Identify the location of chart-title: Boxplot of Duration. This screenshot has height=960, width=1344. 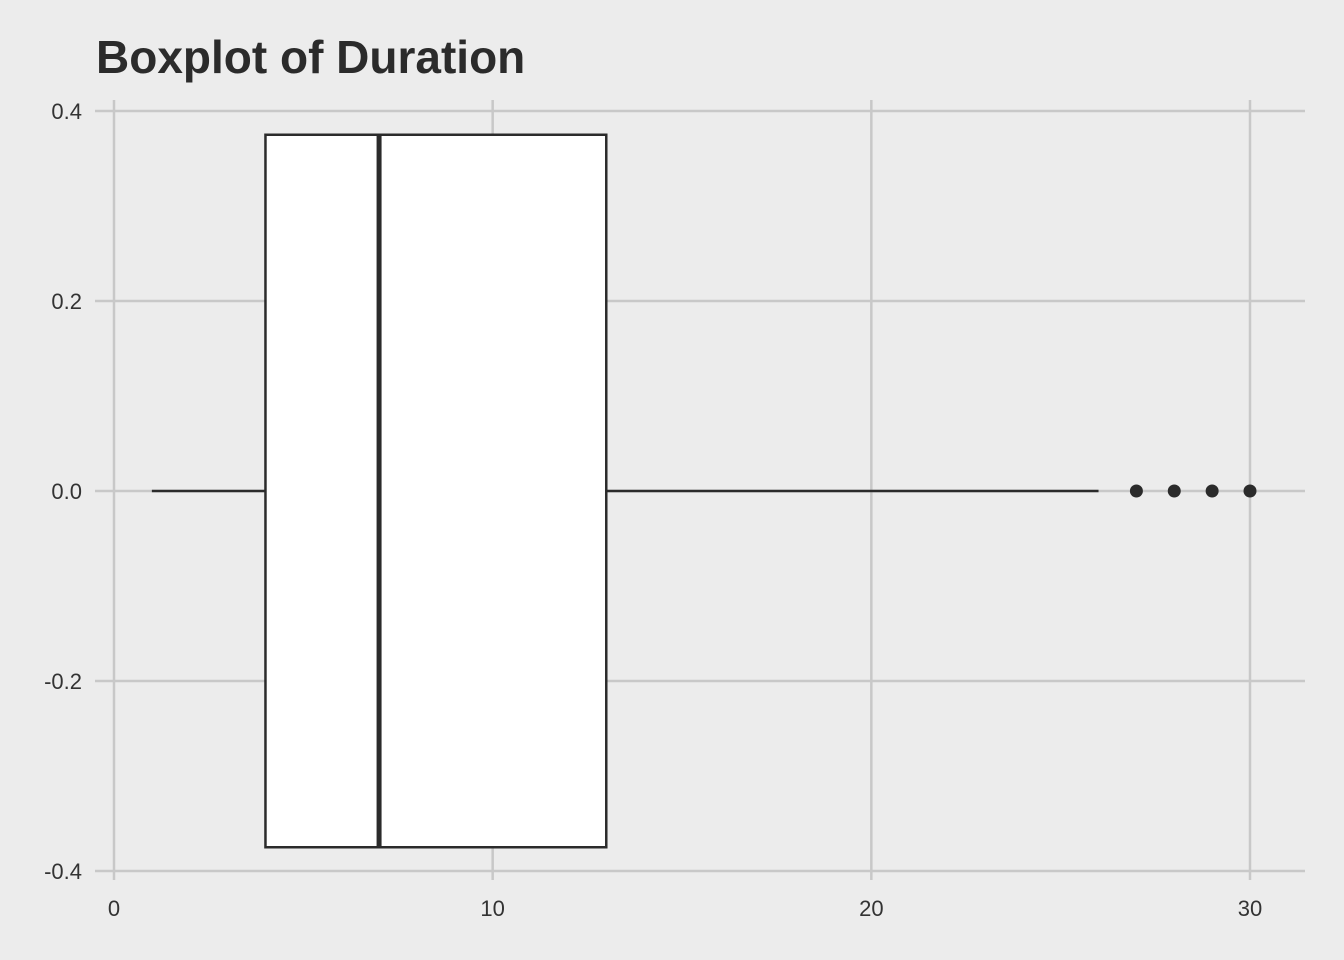
(311, 57).